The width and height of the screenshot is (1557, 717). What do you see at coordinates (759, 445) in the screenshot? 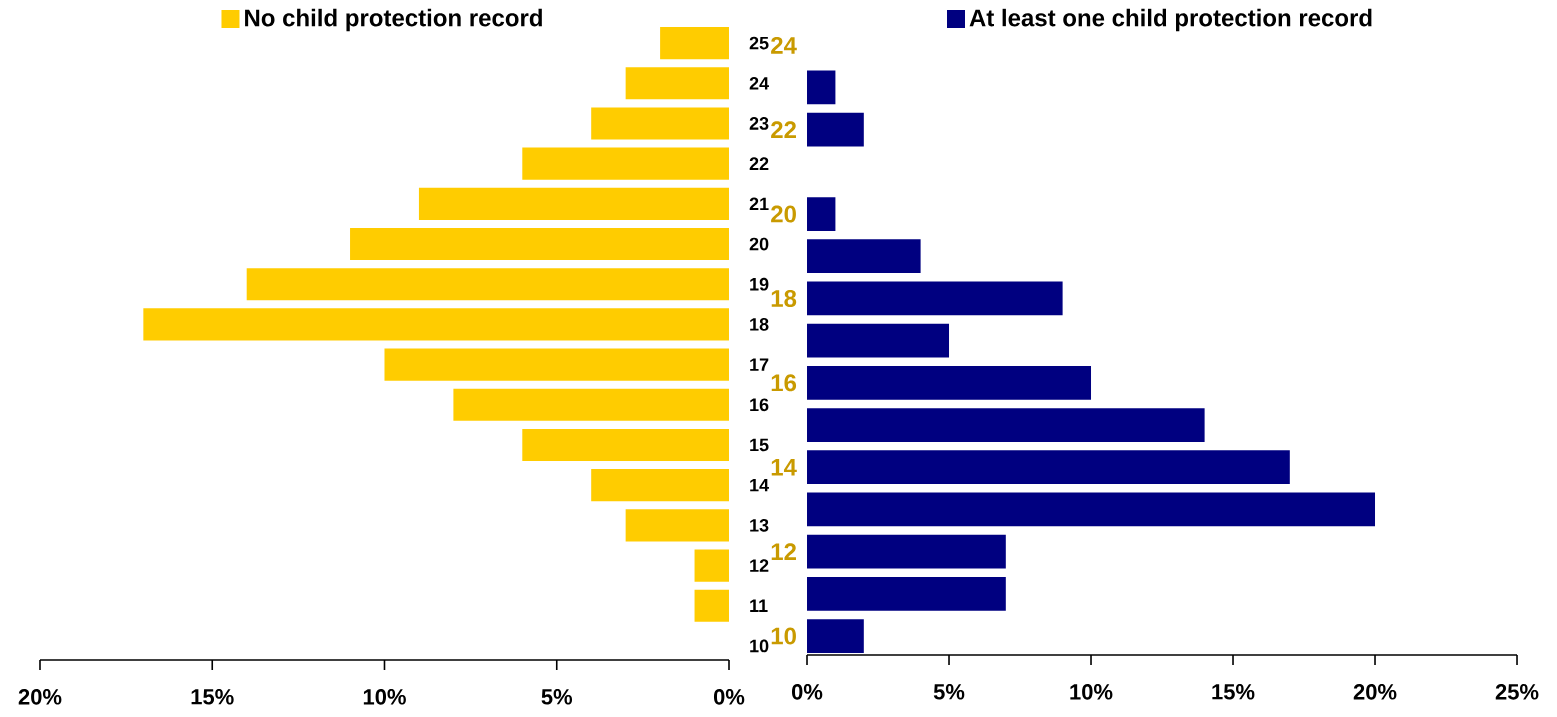
I see `y-tick-label: 15` at bounding box center [759, 445].